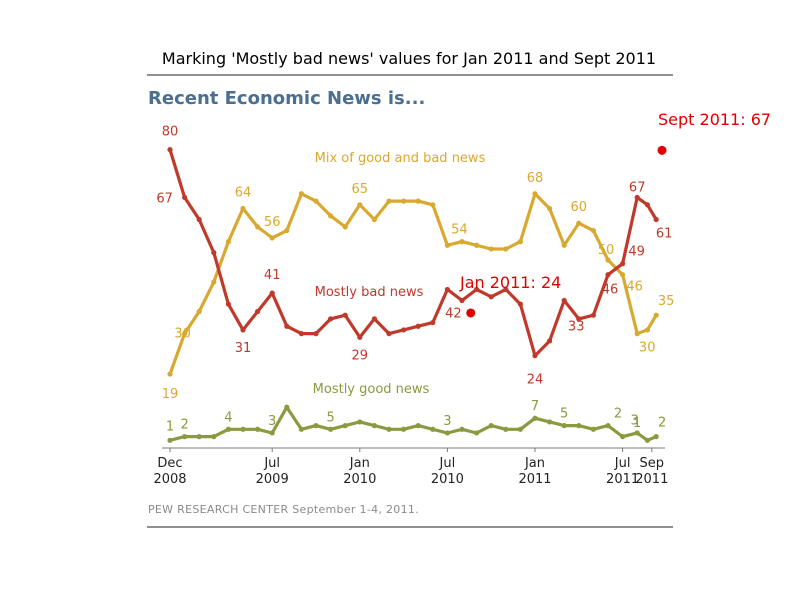 The width and height of the screenshot is (800, 600). I want to click on data-label: 67, so click(164, 198).